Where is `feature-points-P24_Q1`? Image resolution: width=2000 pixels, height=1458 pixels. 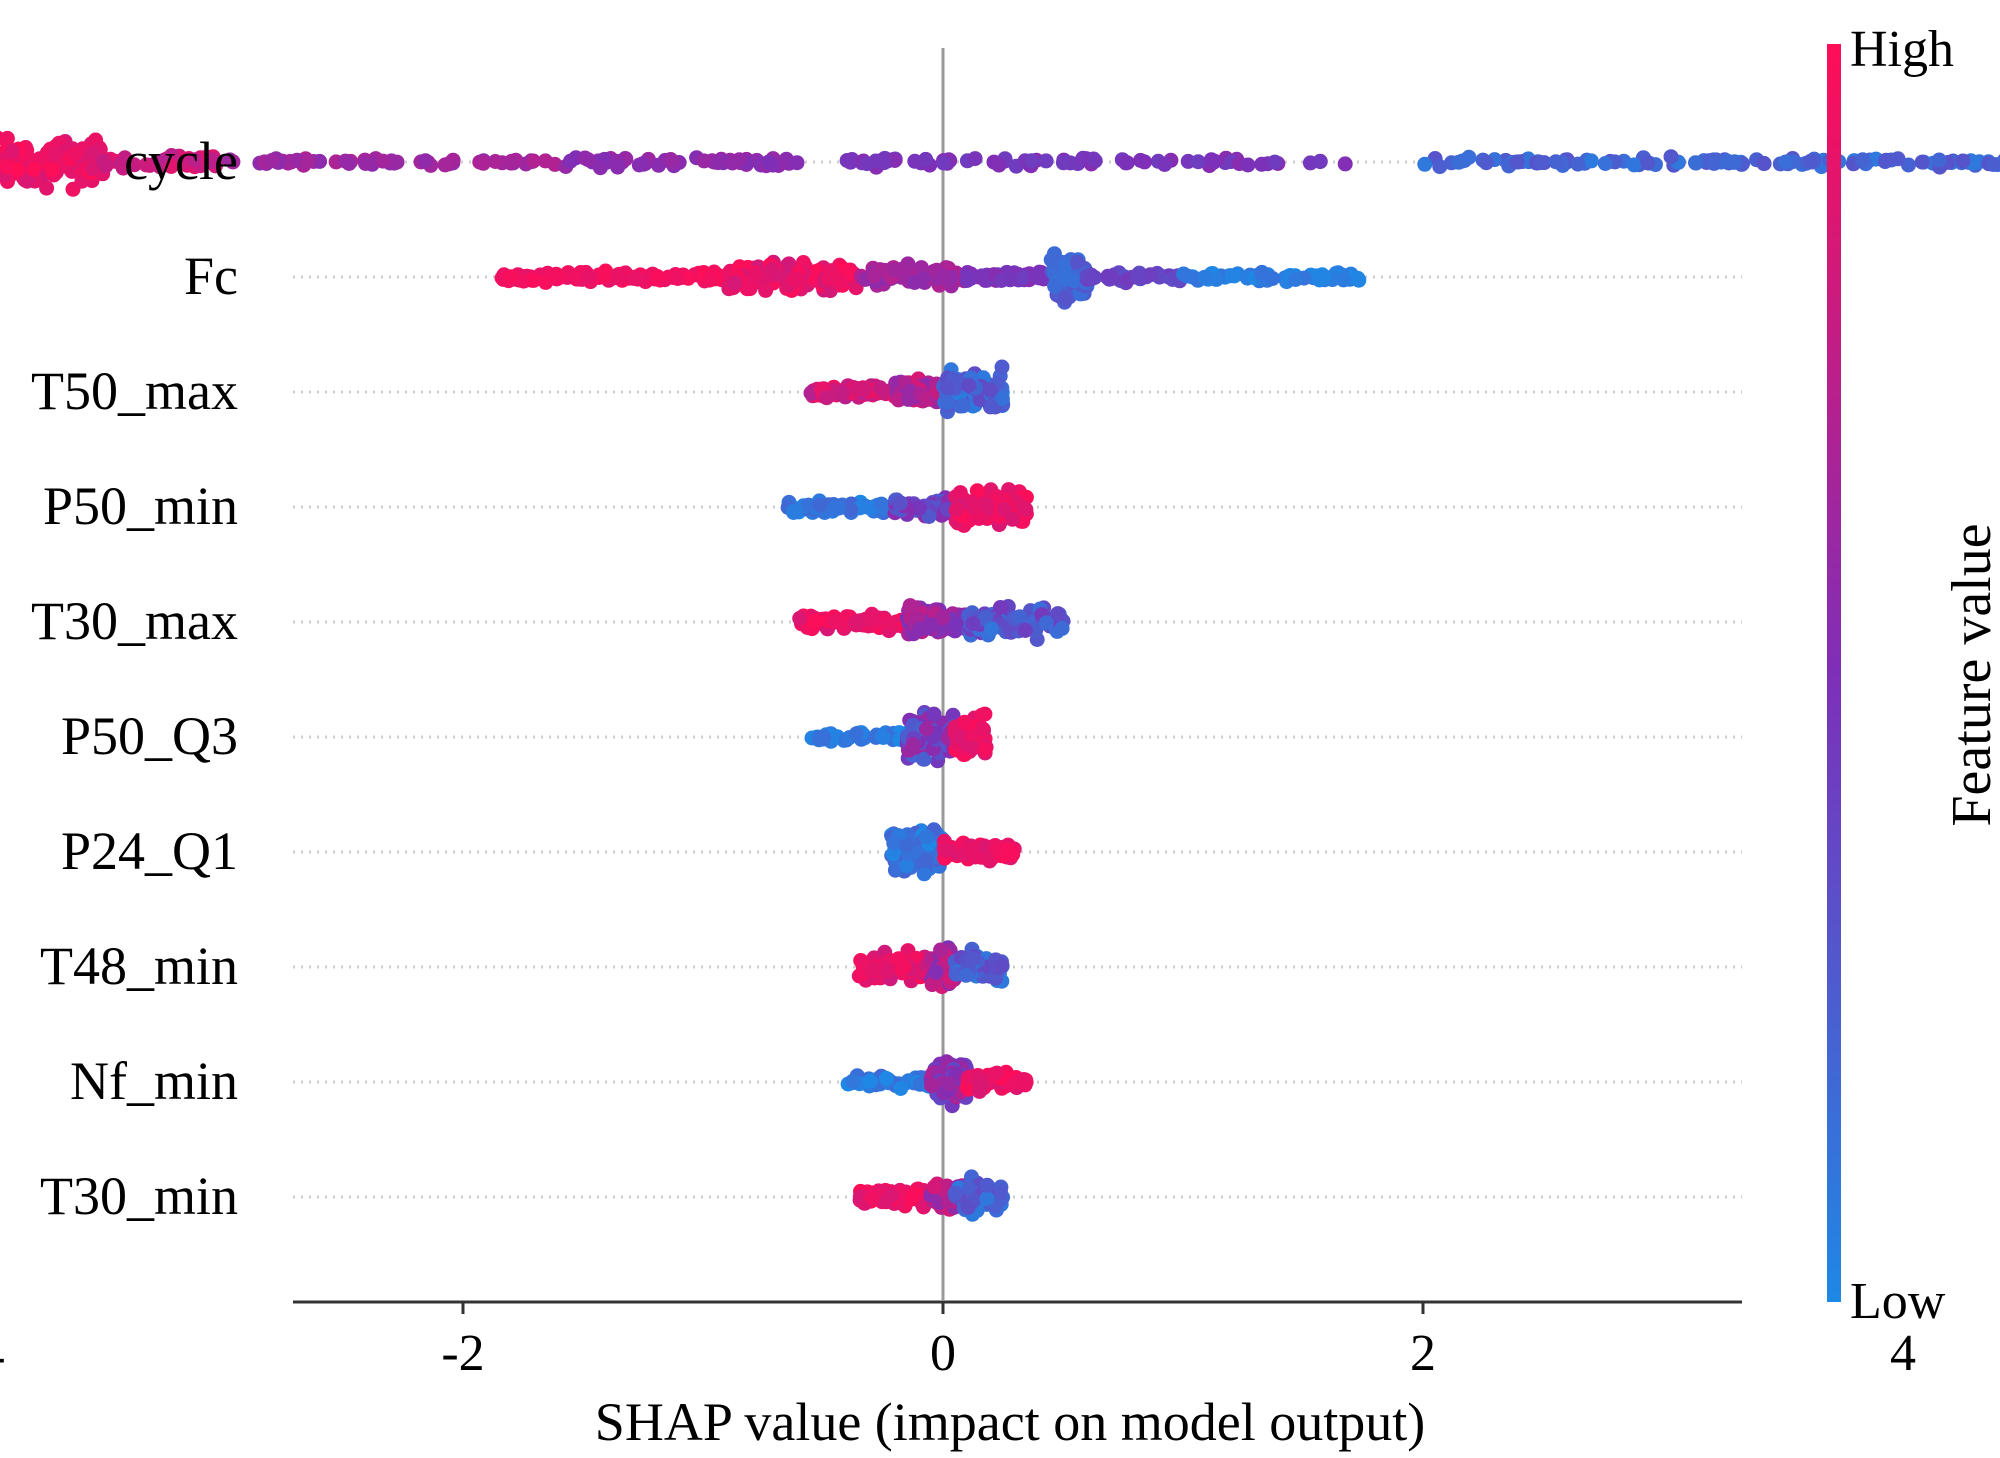 feature-points-P24_Q1 is located at coordinates (953, 852).